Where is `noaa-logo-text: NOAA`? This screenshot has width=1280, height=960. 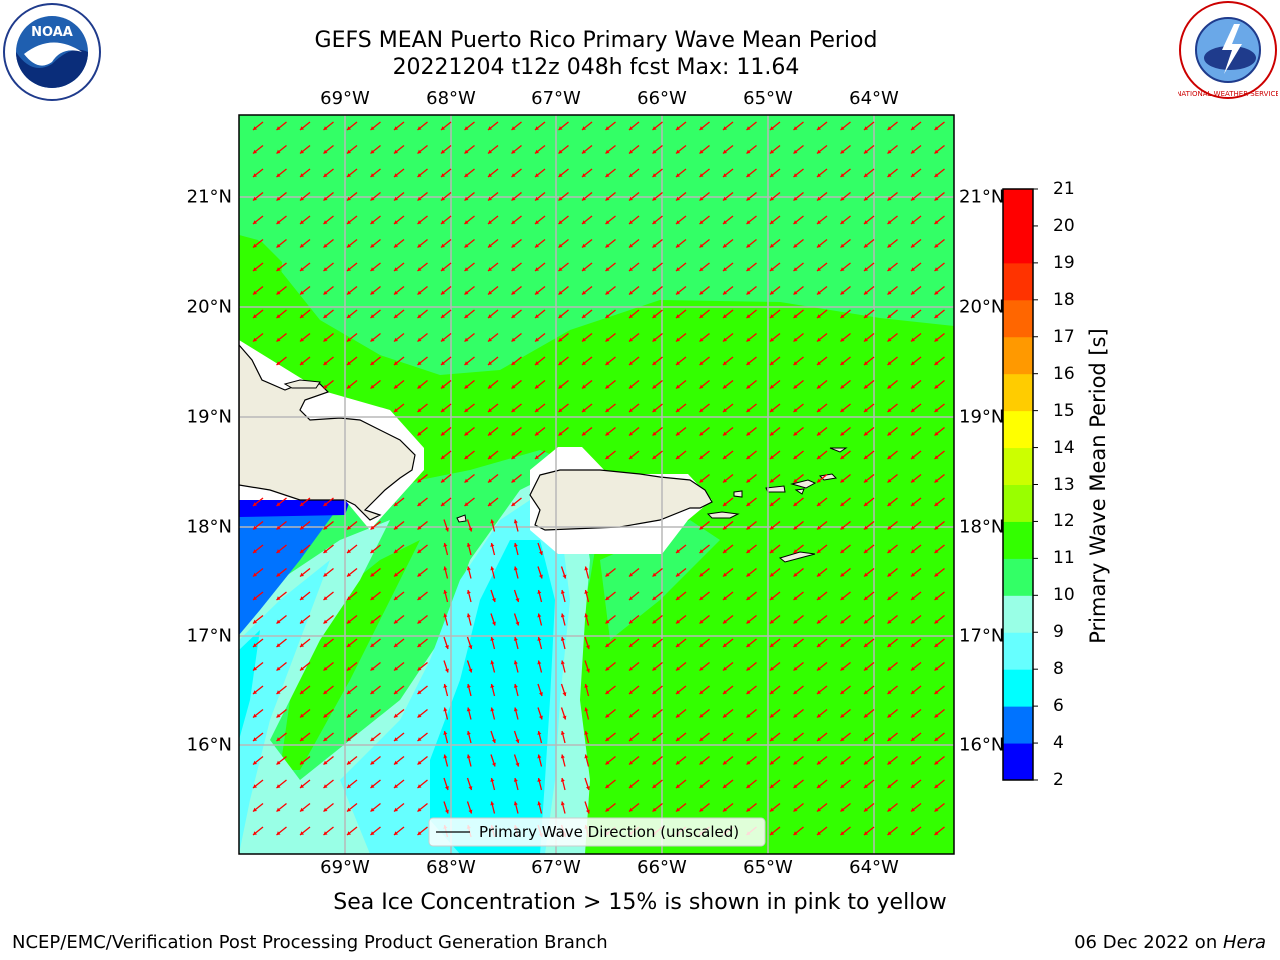 noaa-logo-text: NOAA is located at coordinates (52, 32).